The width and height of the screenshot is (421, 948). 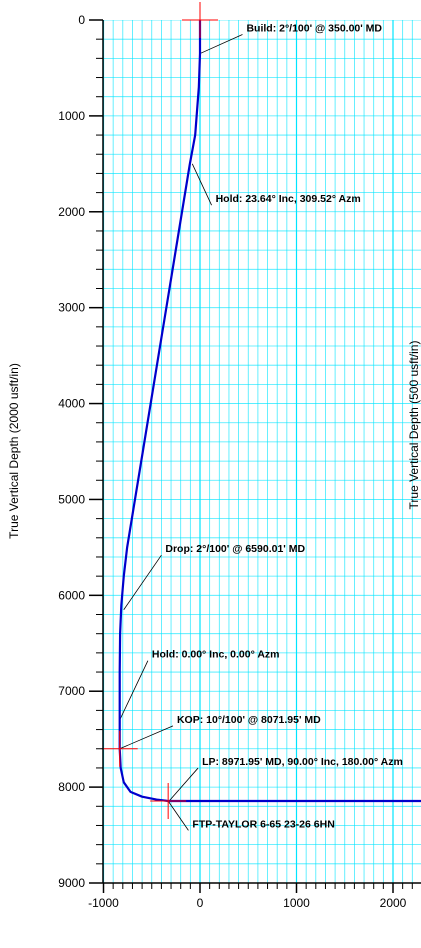 I want to click on x-tick-label: 2000, so click(x=393, y=903).